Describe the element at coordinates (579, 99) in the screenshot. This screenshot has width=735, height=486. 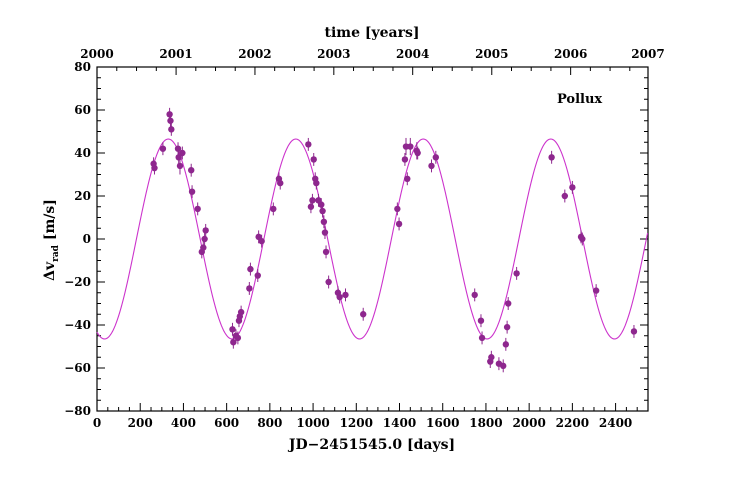
I see `star-name-annotation: Pollux` at that location.